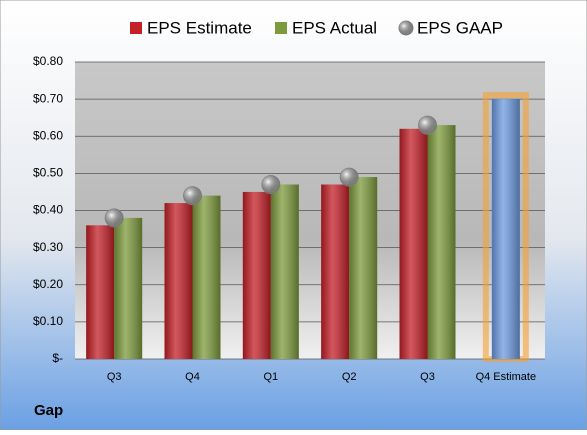 Image resolution: width=587 pixels, height=435 pixels. What do you see at coordinates (48, 173) in the screenshot?
I see `y-tick-label: $0.50` at bounding box center [48, 173].